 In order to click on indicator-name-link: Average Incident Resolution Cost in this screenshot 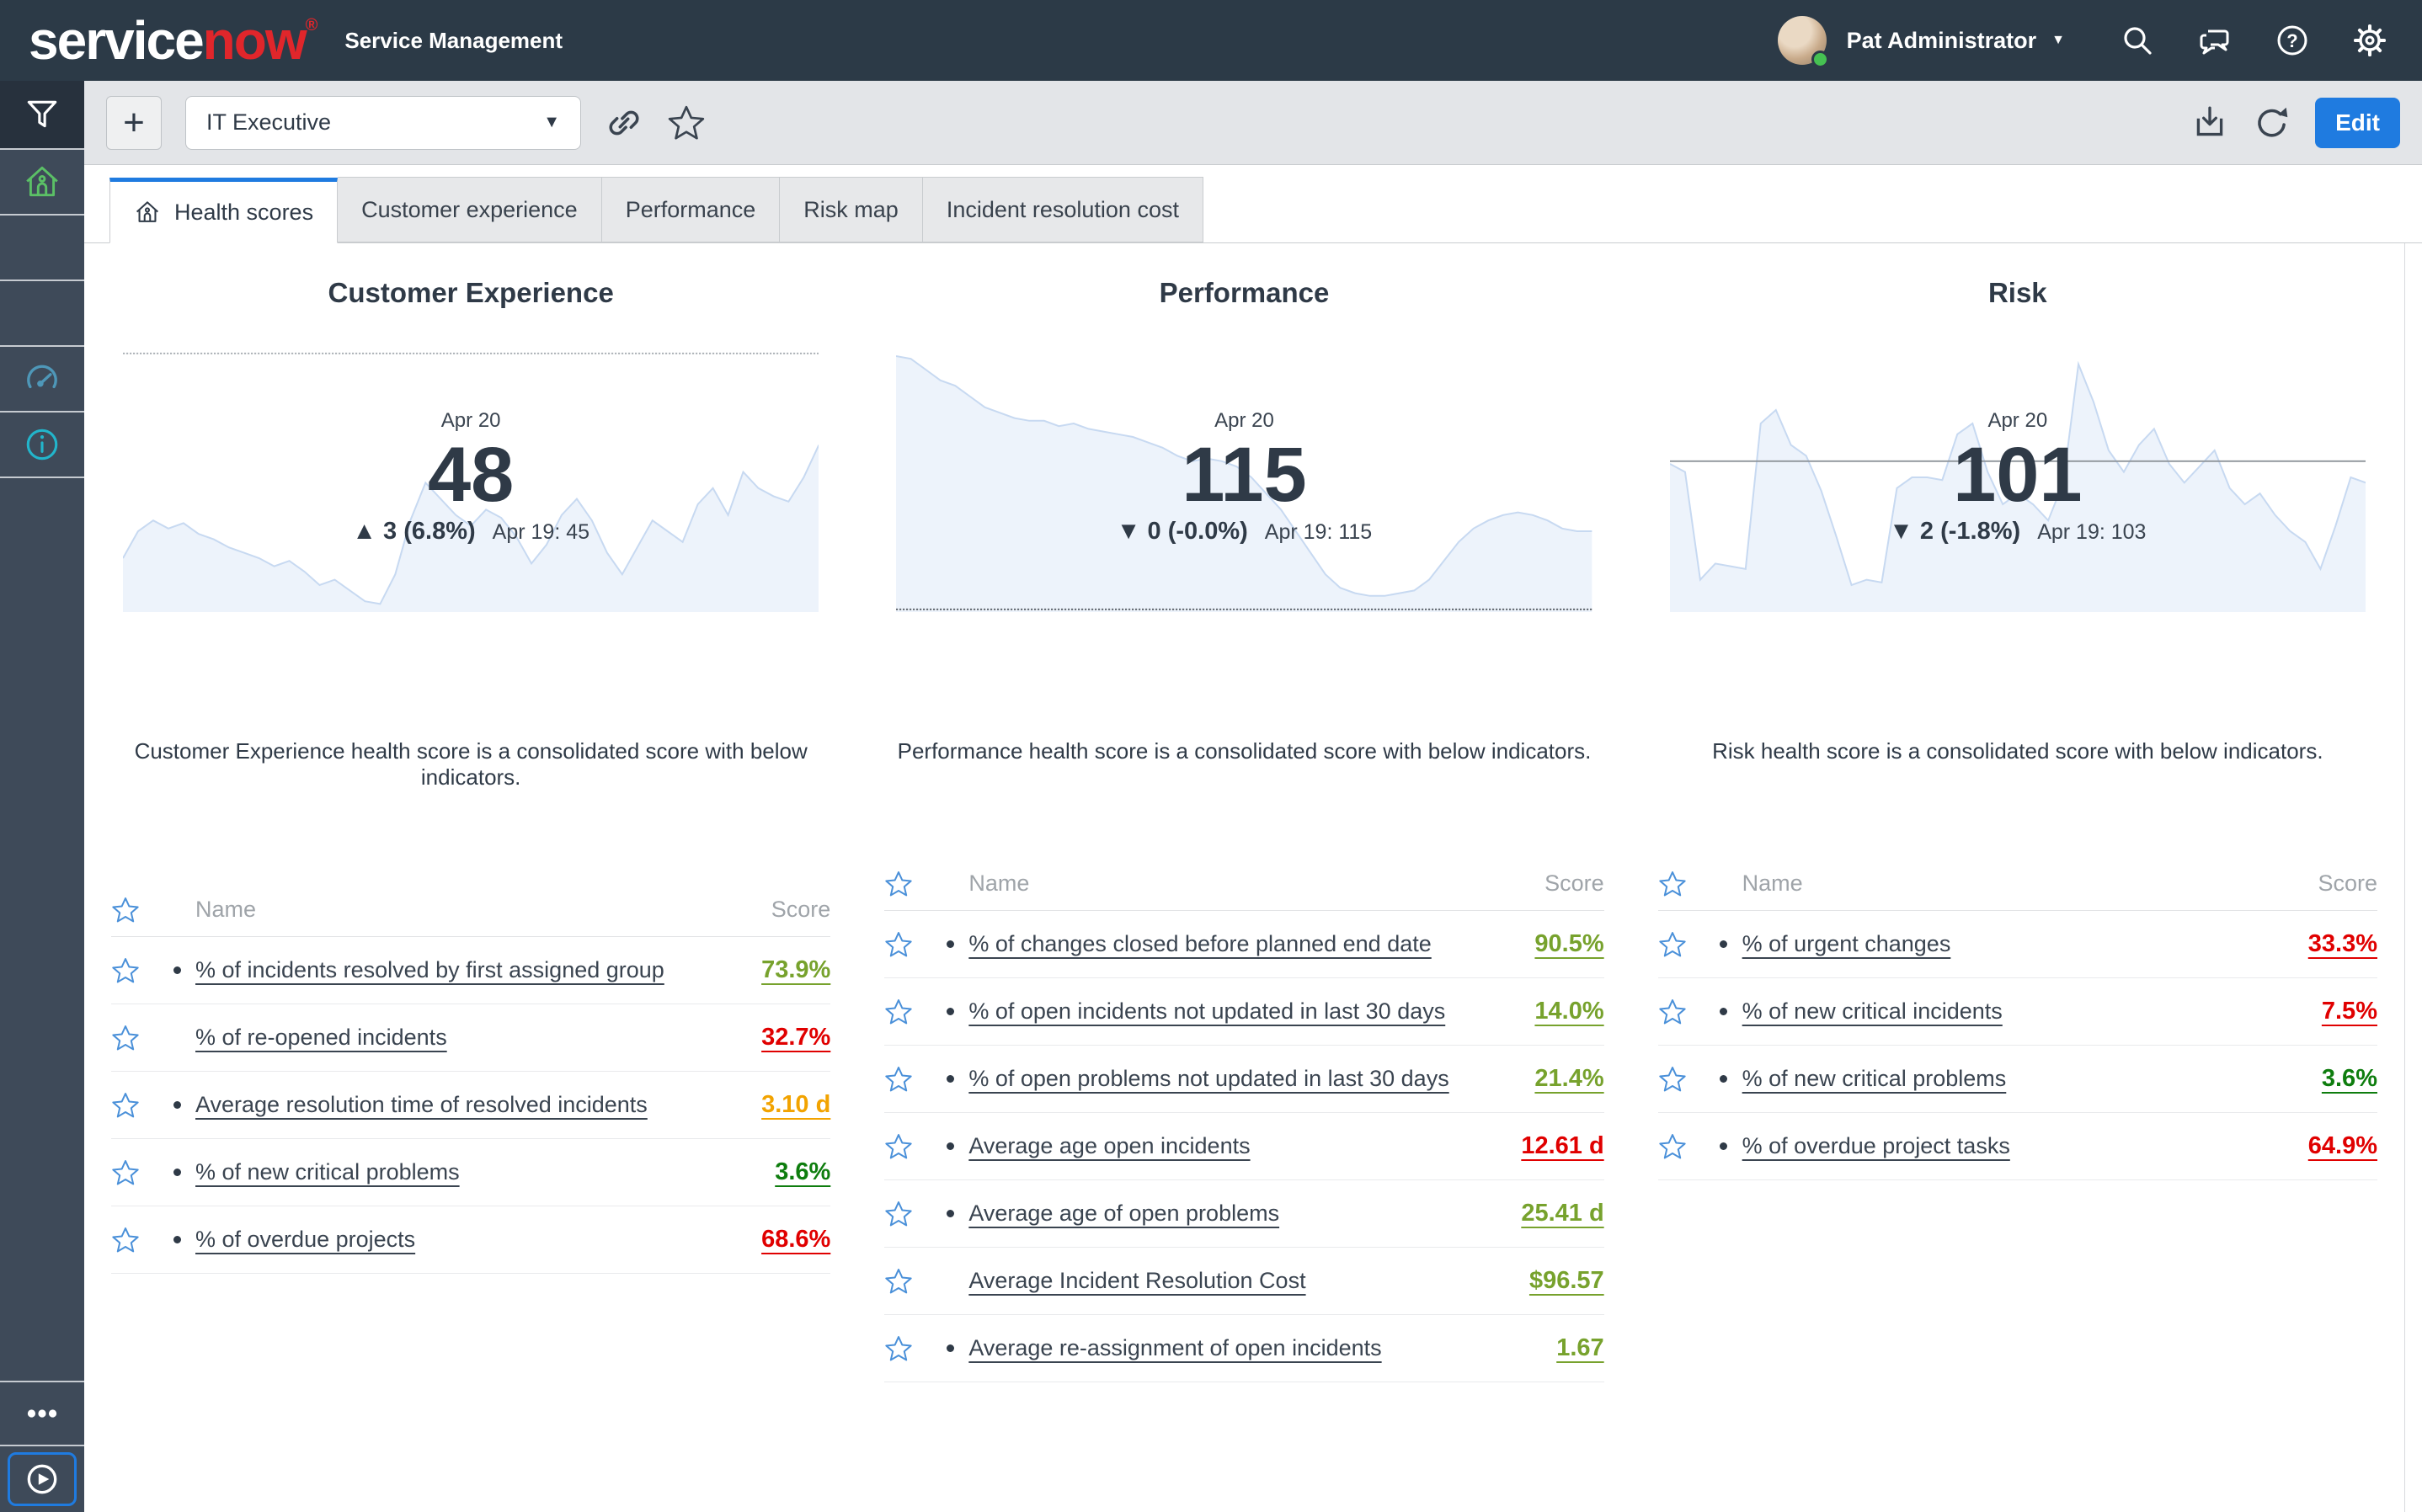, I will do `click(1137, 1281)`.